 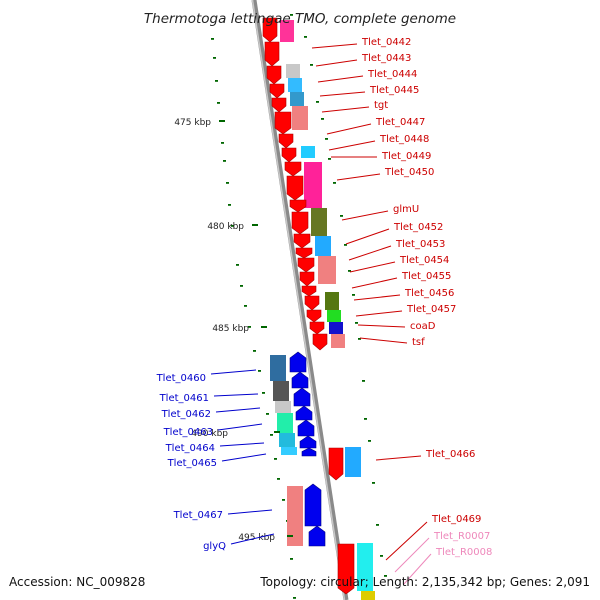 What do you see at coordinates (308, 306) in the screenshot?
I see `gene-arrows` at bounding box center [308, 306].